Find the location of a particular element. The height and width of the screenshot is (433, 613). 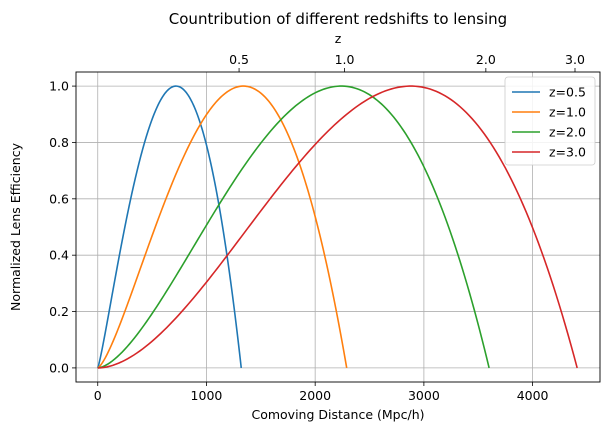

legend-box is located at coordinates (550, 121).